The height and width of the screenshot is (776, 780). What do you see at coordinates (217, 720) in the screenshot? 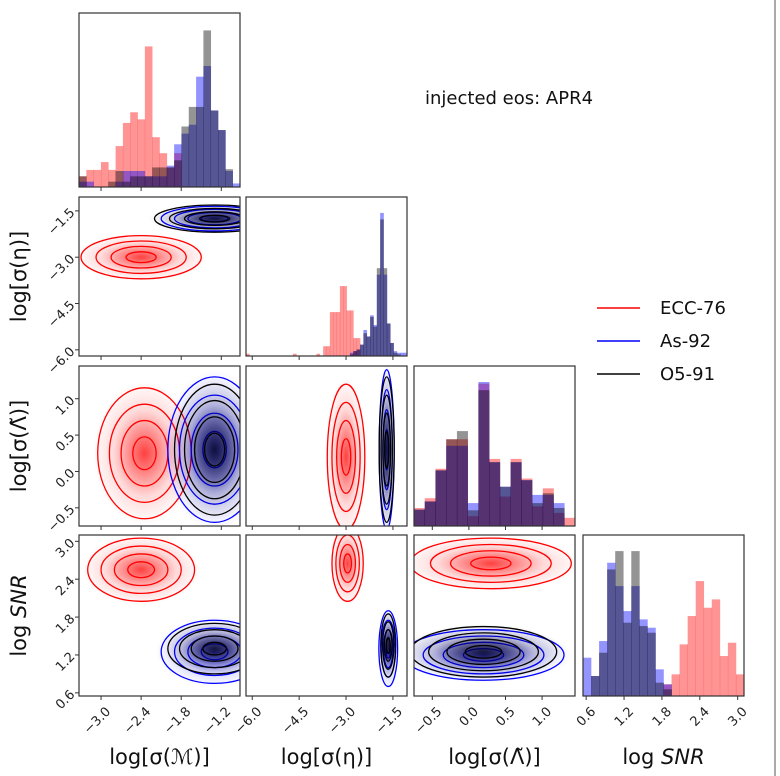
I see `x-tick-label: −1.2` at bounding box center [217, 720].